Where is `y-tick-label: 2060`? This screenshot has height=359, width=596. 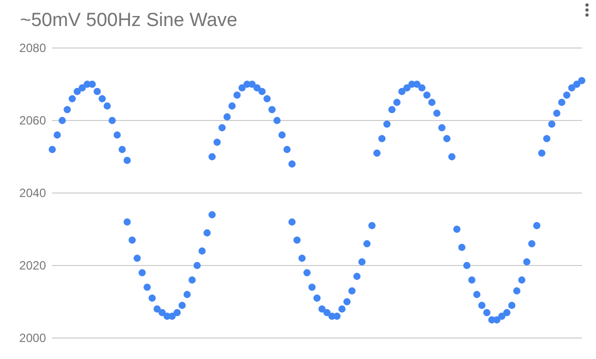
y-tick-label: 2060 is located at coordinates (32, 121).